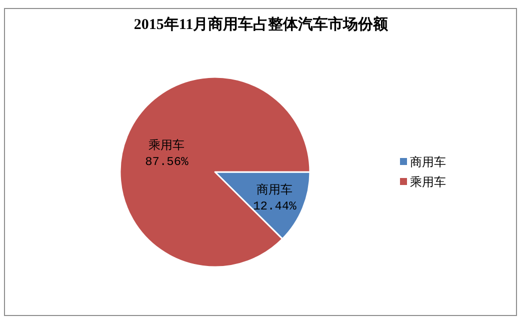  Describe the element at coordinates (428, 162) in the screenshot. I see `legend-label: 商用车` at that location.